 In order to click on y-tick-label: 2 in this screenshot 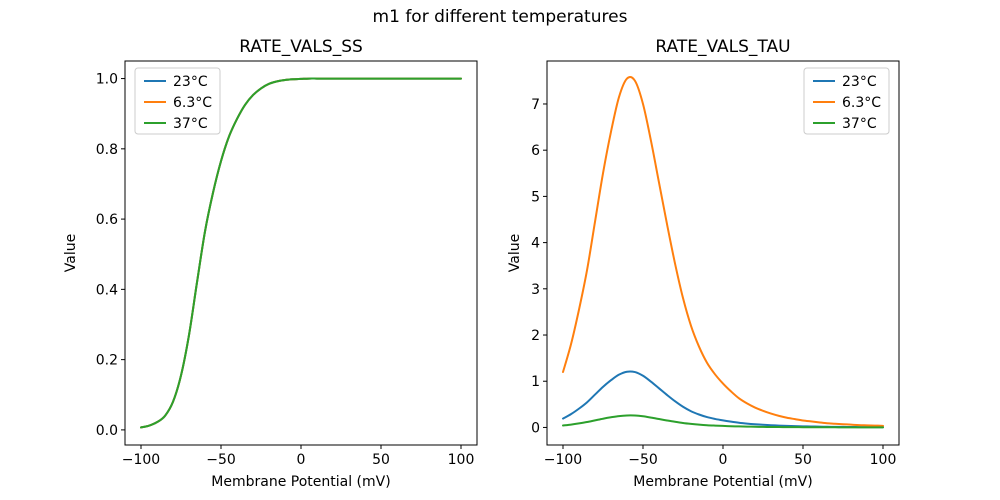, I will do `click(535, 336)`.